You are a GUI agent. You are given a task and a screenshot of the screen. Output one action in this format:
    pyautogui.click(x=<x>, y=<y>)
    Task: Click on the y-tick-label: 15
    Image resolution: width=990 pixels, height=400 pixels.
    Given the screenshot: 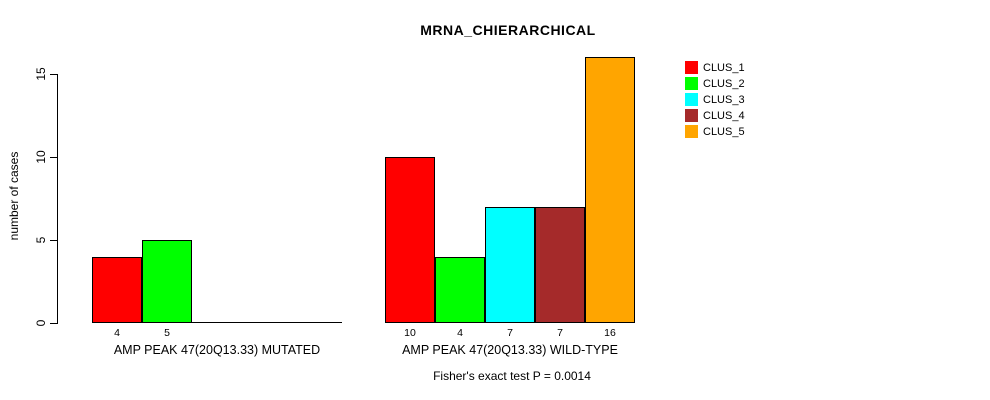 What is the action you would take?
    pyautogui.click(x=41, y=74)
    